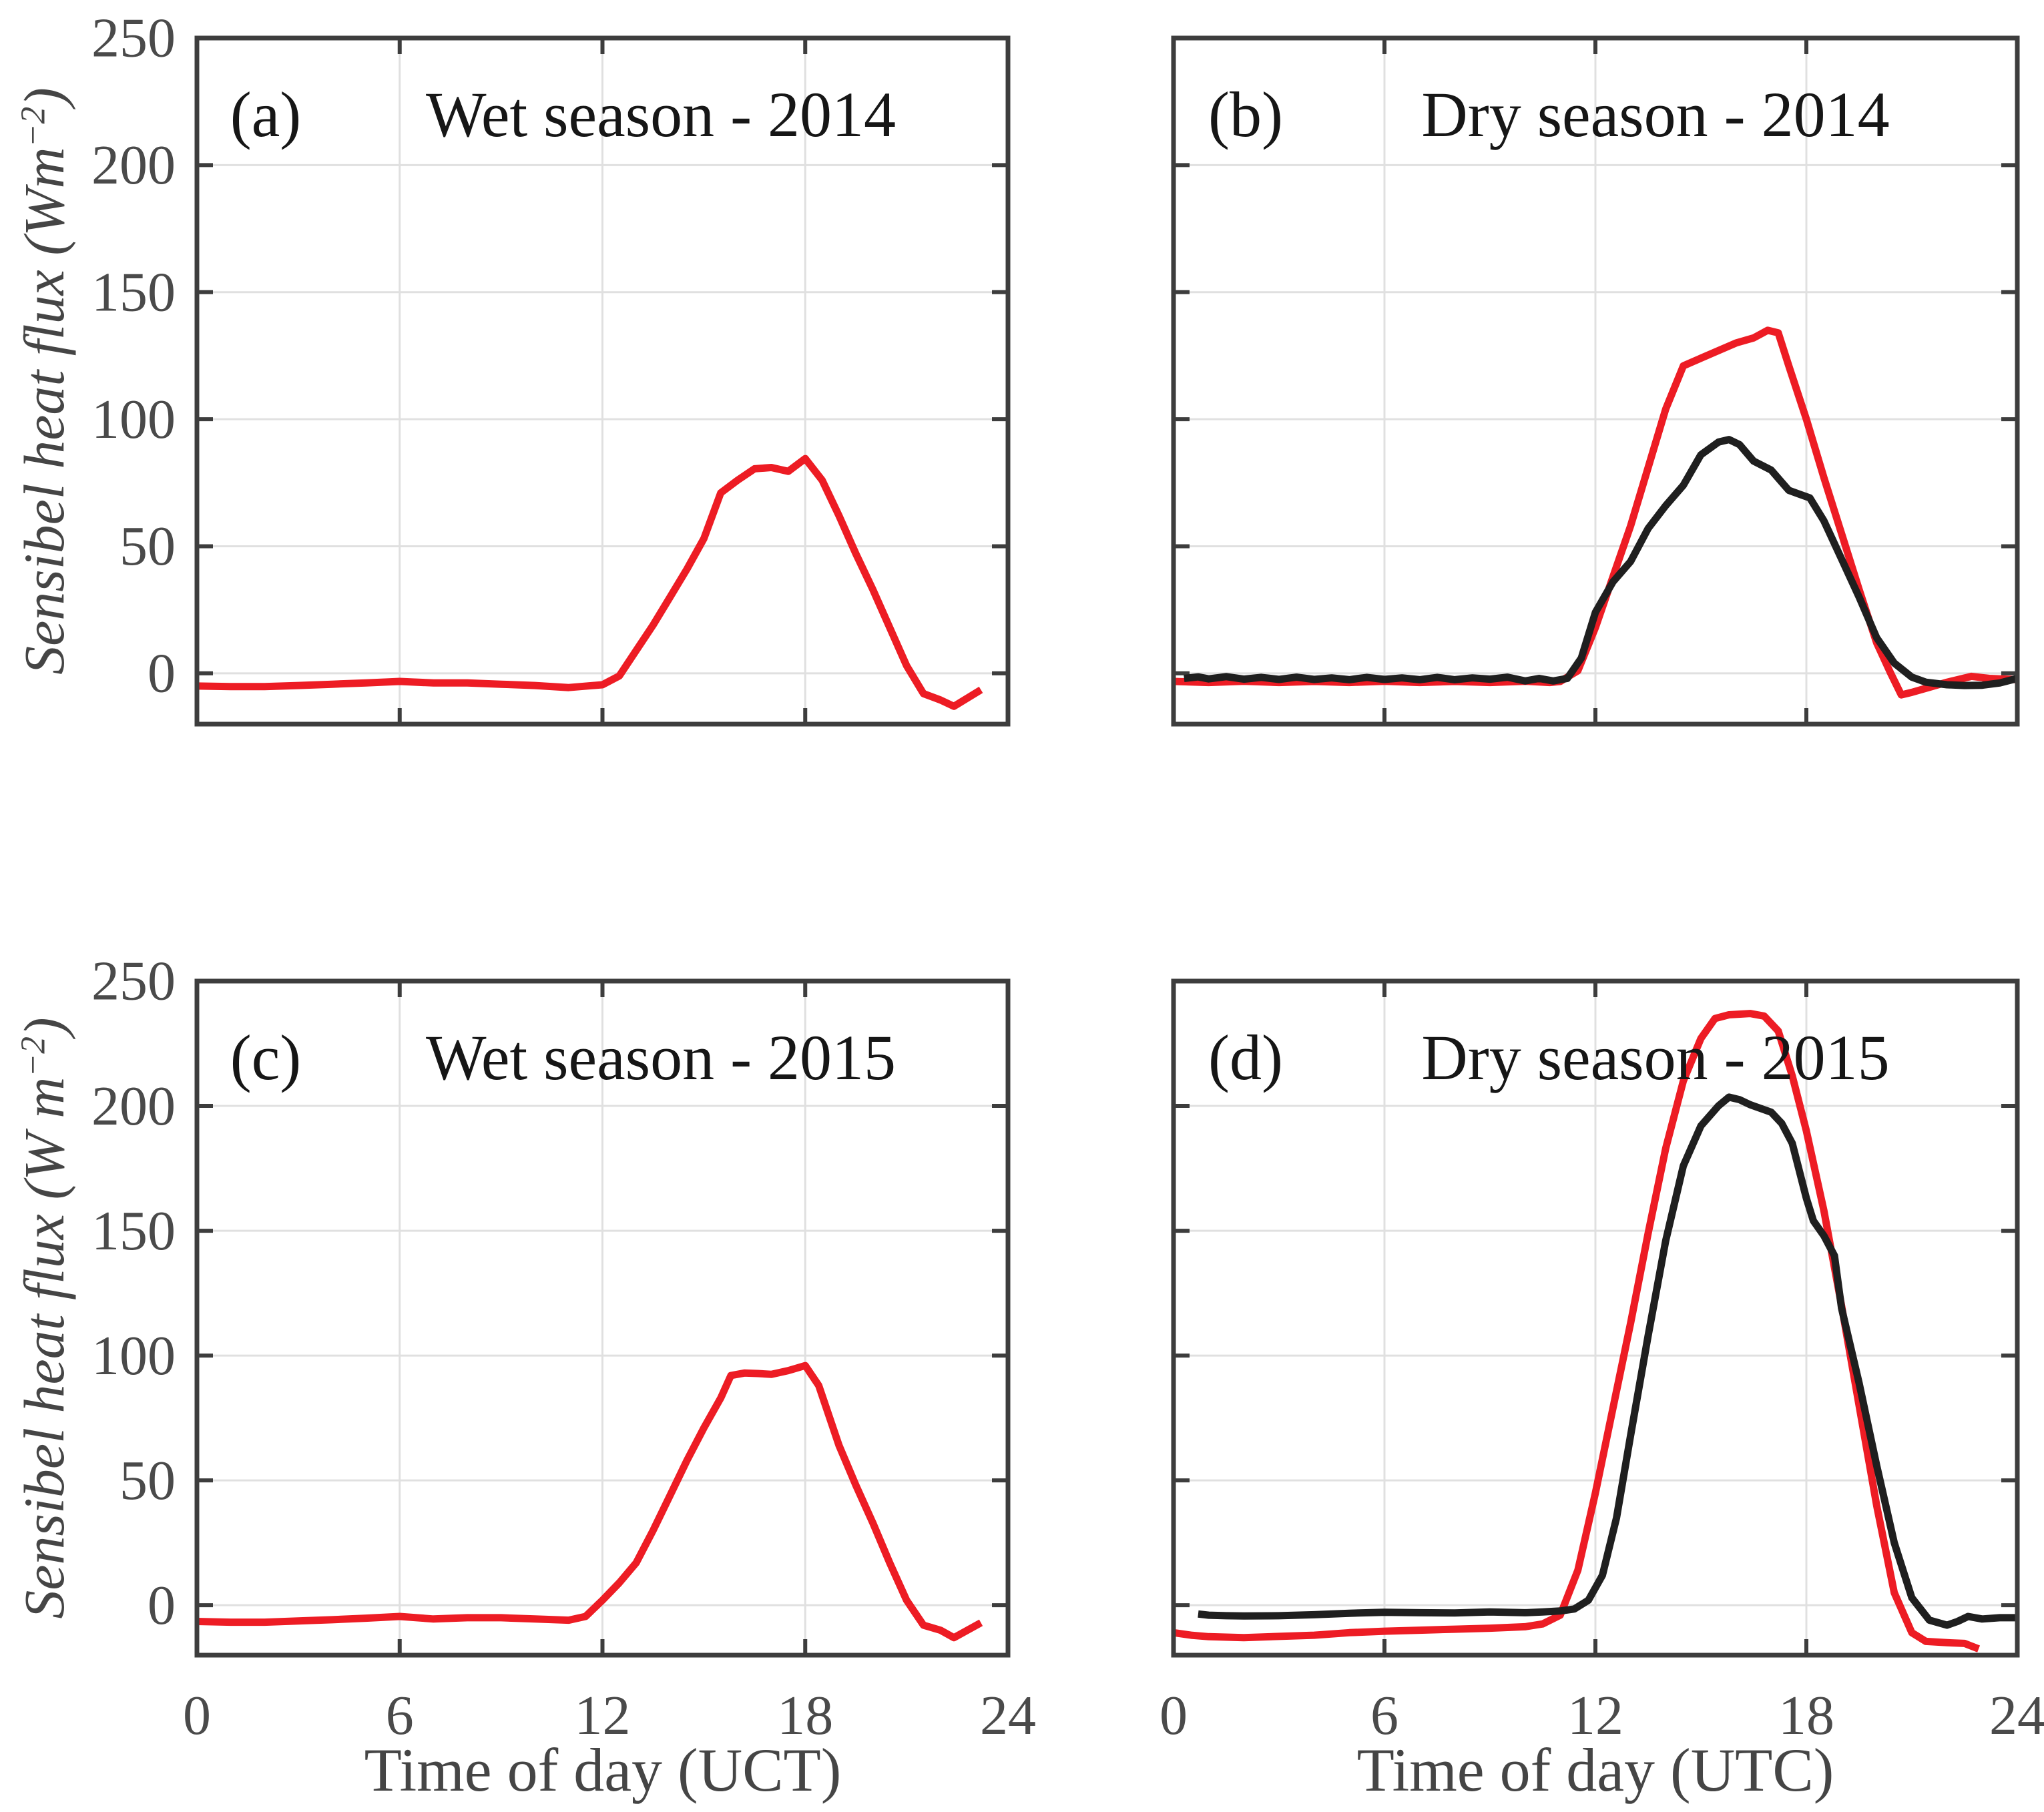 The width and height of the screenshot is (2044, 1812). Describe the element at coordinates (44, 411) in the screenshot. I see `y-axis-label-row1-text: Sensibel heat flux (Wm` at that location.